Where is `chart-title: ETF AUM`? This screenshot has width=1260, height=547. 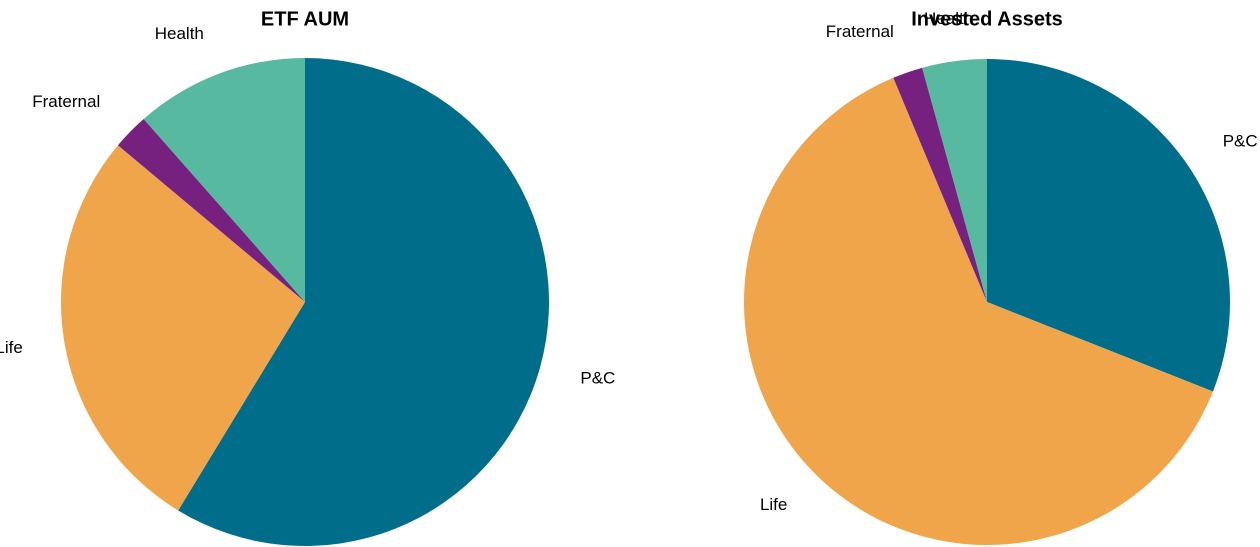
chart-title: ETF AUM is located at coordinates (305, 19).